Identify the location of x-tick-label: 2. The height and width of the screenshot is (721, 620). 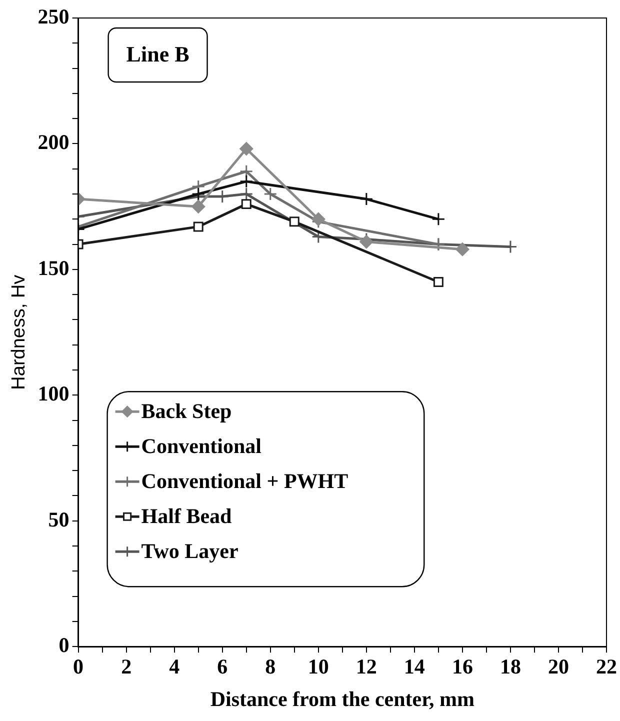
(126, 666).